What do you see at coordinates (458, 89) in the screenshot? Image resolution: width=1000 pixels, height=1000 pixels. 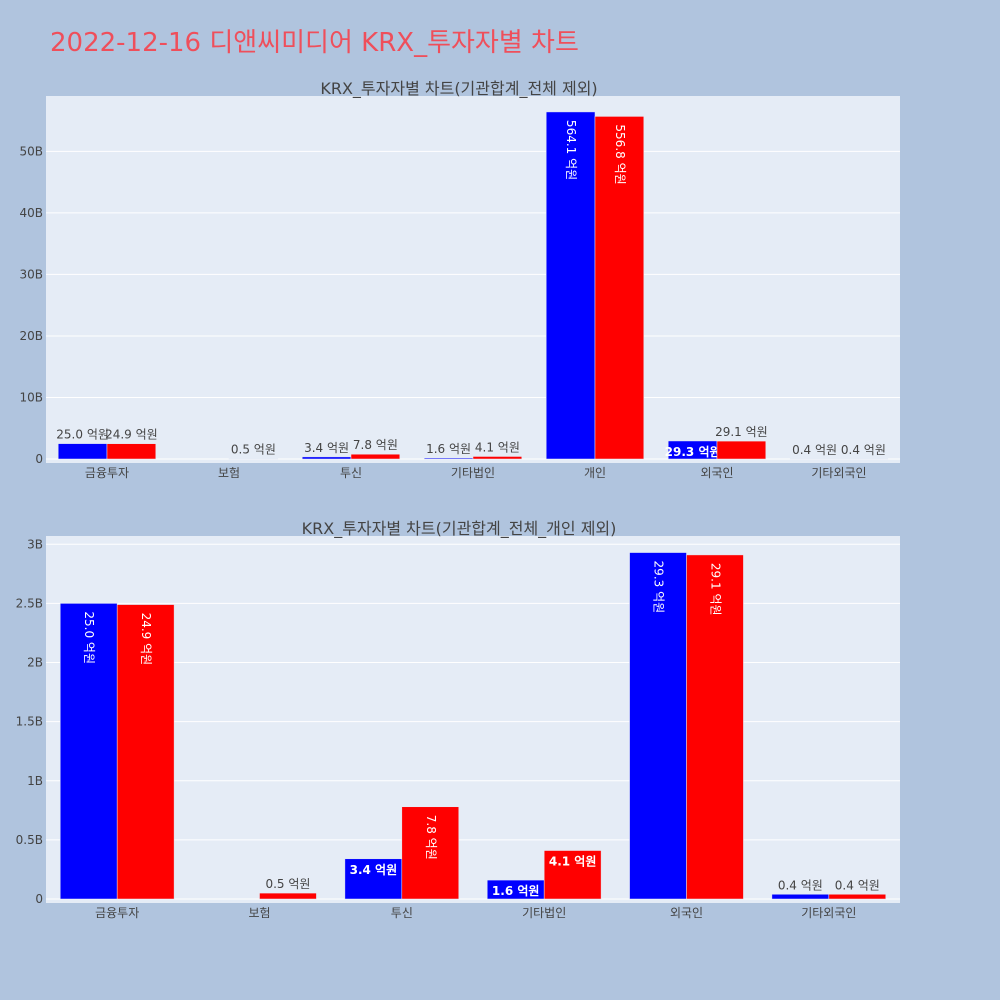 I see `chart-title: KRX_투자자별 차트(기관합계_전체 제외)` at bounding box center [458, 89].